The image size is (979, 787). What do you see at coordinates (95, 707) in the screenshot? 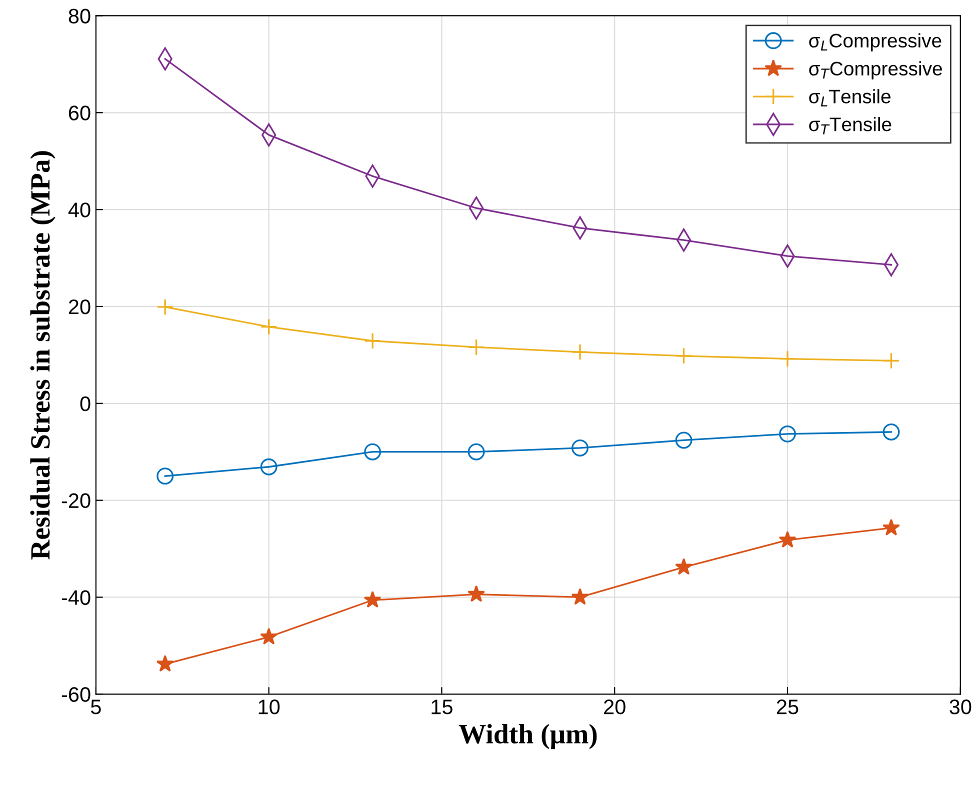
I see `x-tick-label: 5` at bounding box center [95, 707].